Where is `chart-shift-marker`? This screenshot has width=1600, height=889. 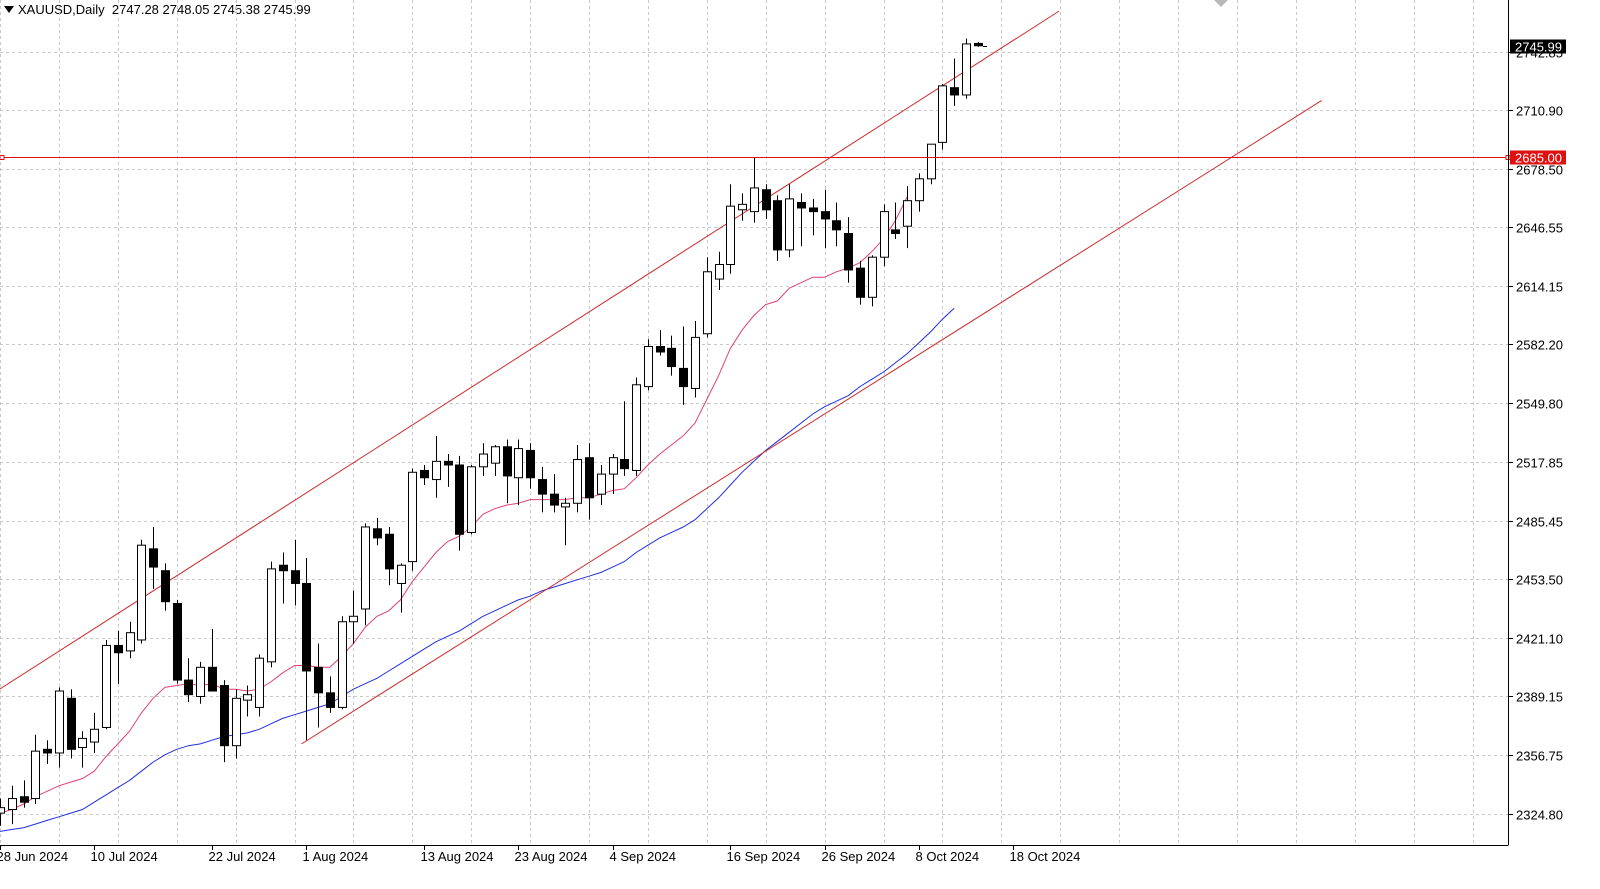
chart-shift-marker is located at coordinates (1221, 3).